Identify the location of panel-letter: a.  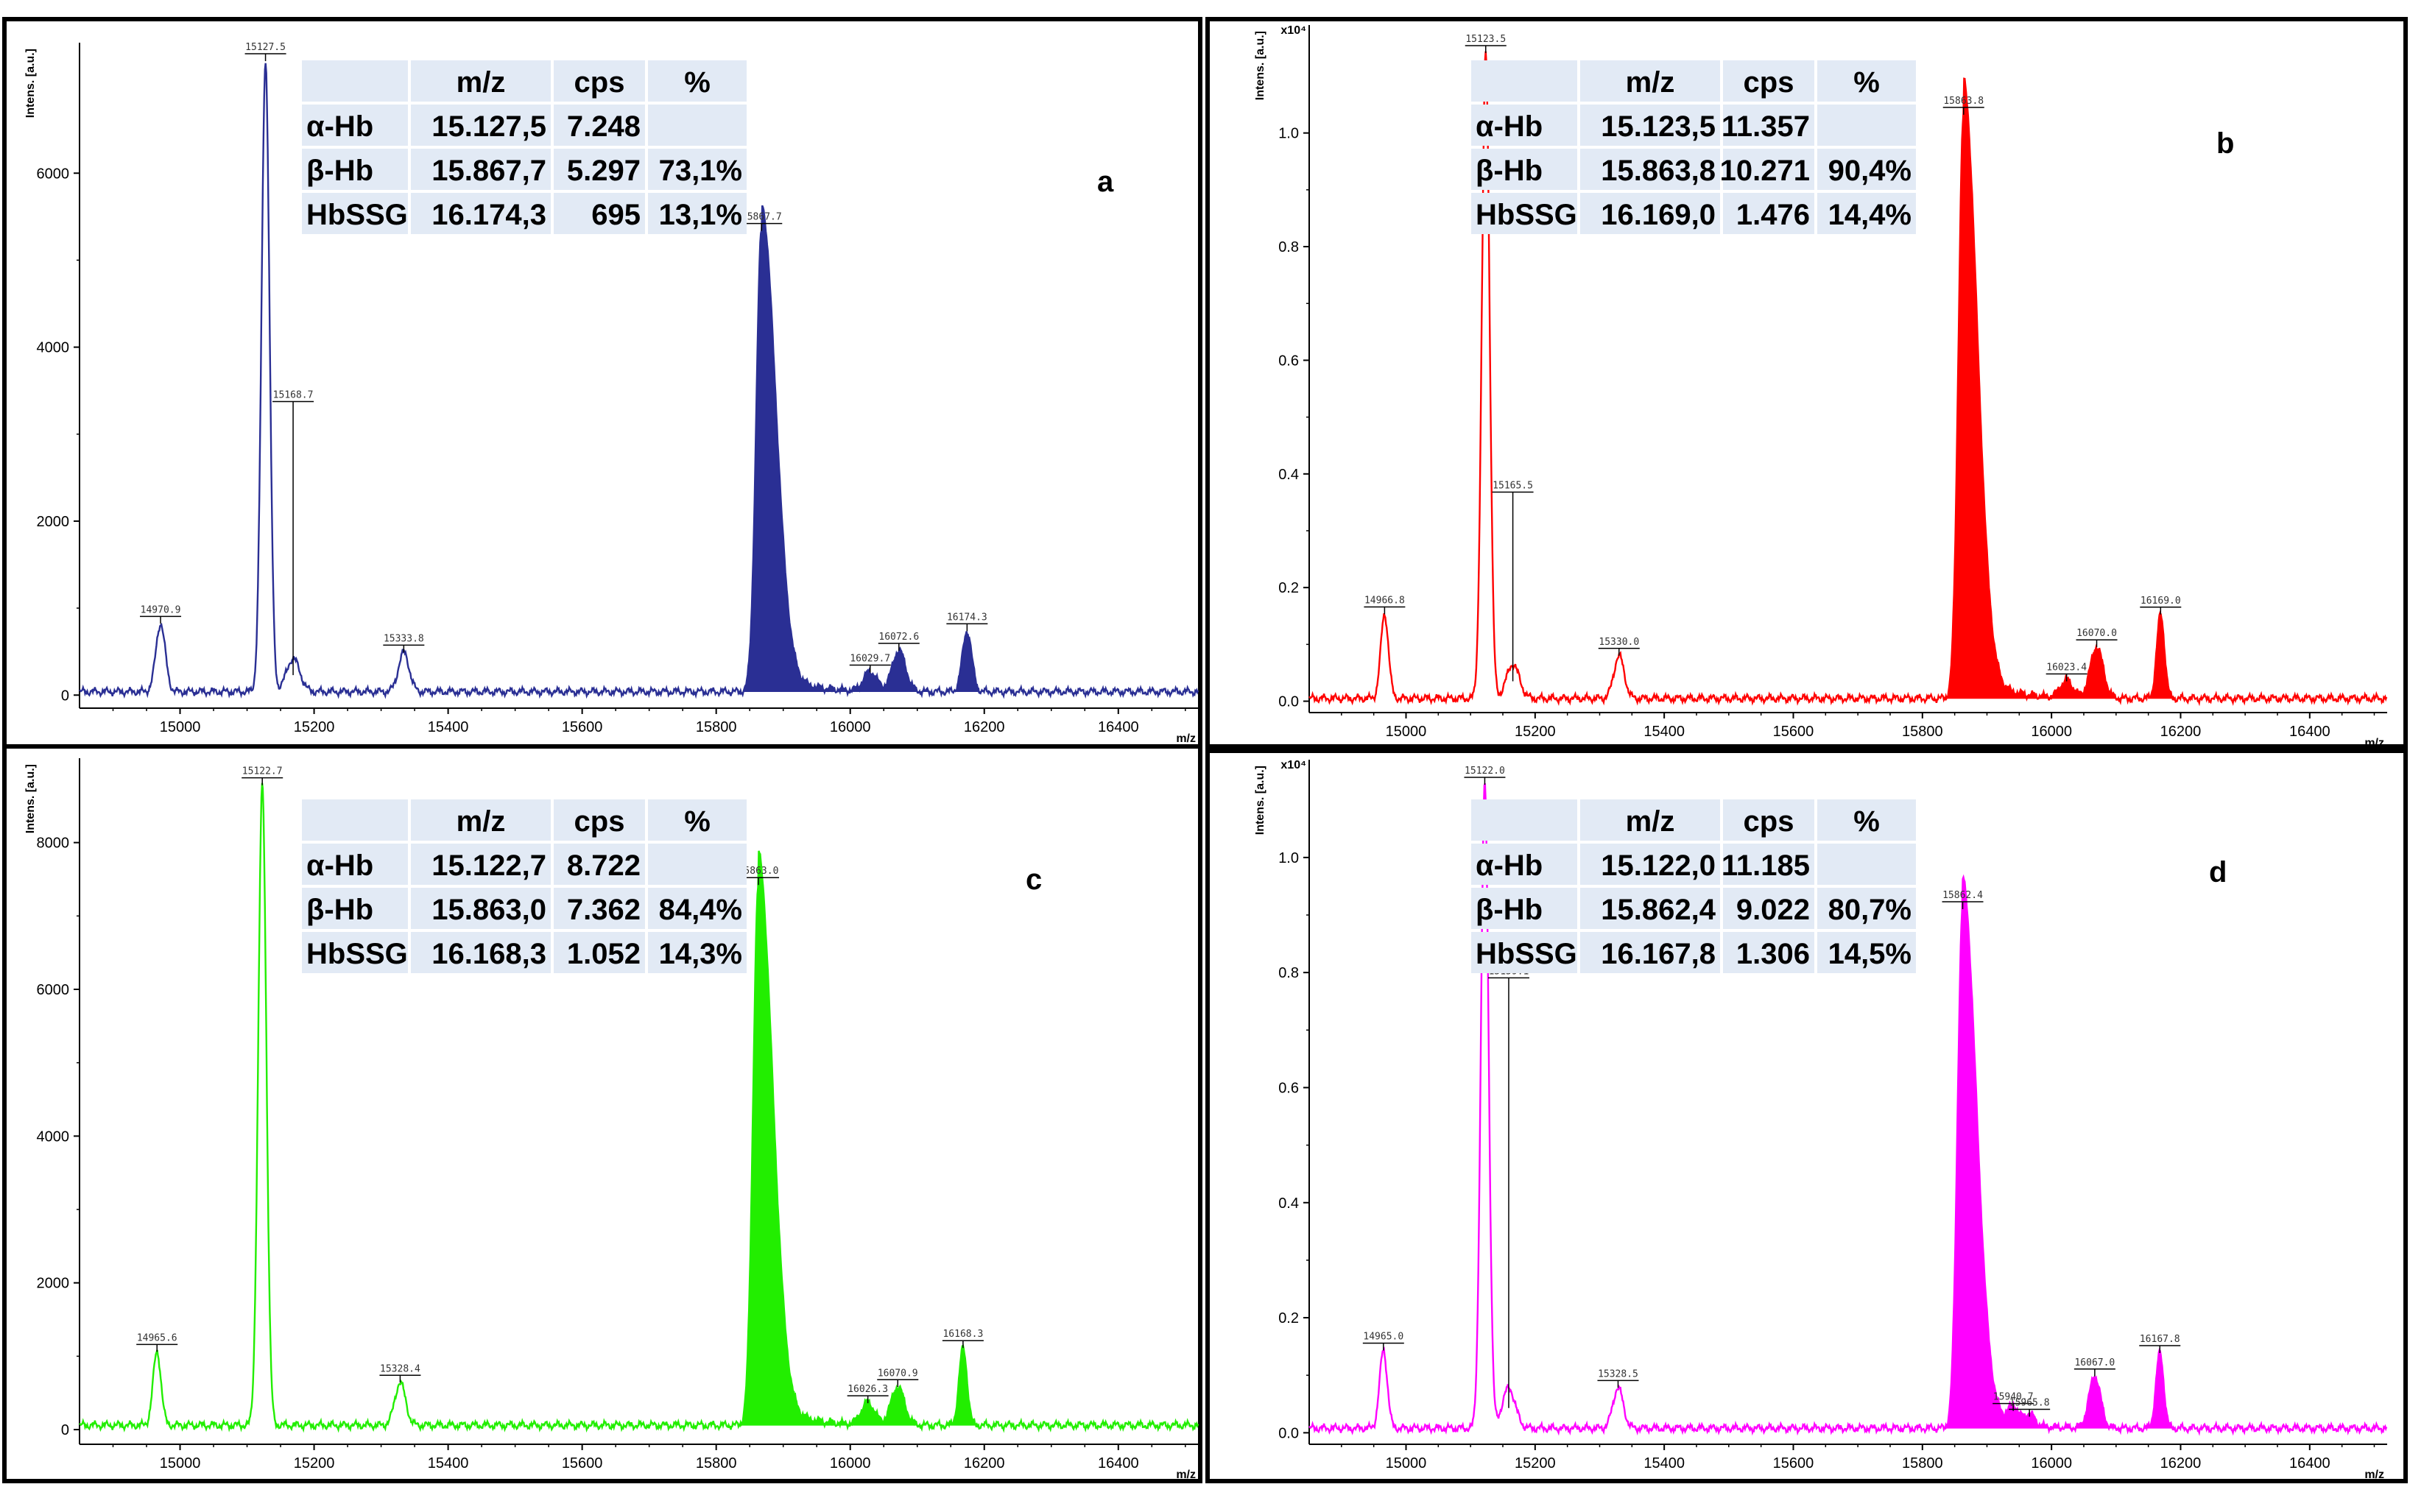
(1106, 182).